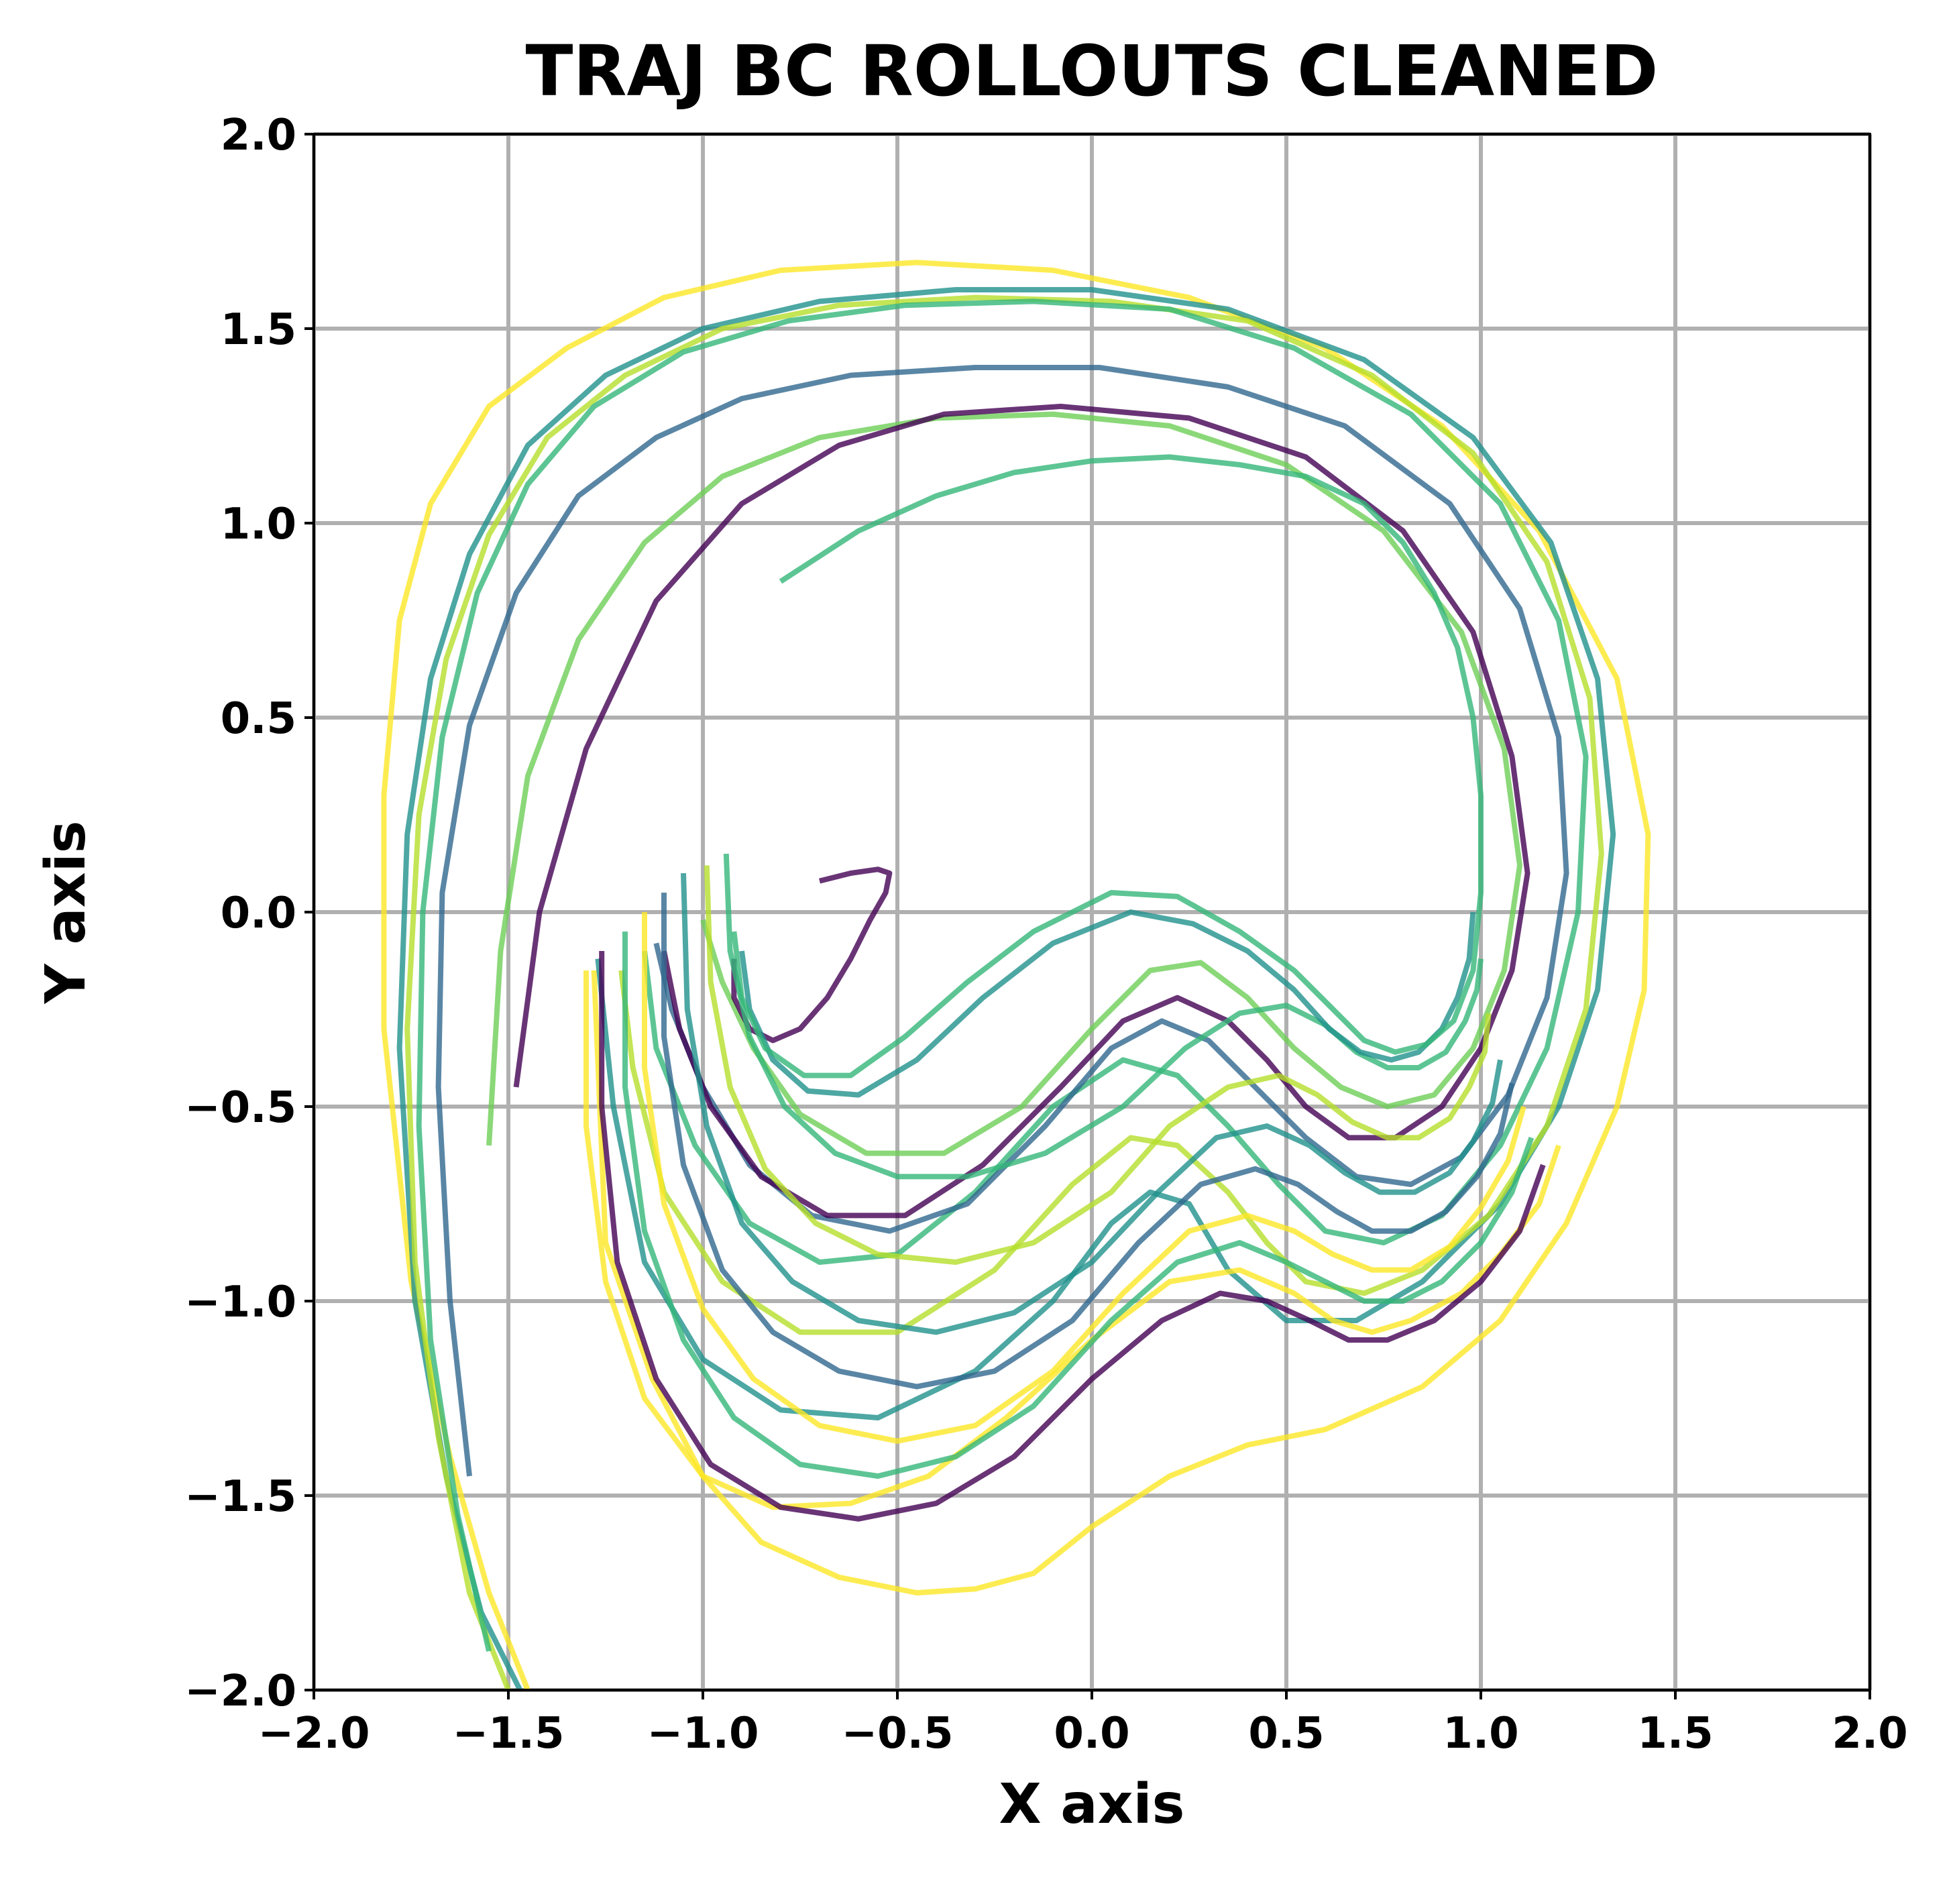  I want to click on x-tick-label: 2.0, so click(1869, 1733).